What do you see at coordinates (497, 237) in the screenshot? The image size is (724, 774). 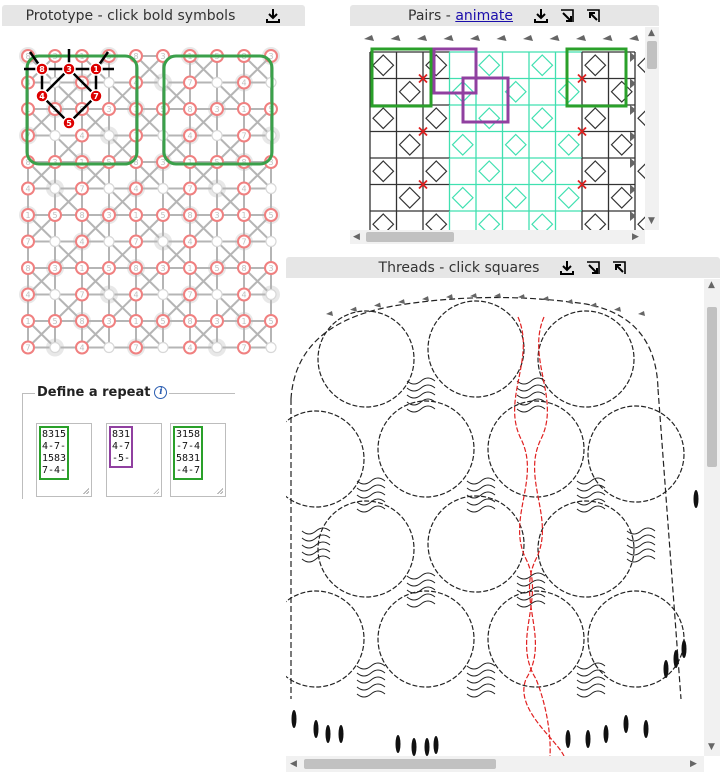 I see `pairs-hscrollbar: ◀ ▶` at bounding box center [497, 237].